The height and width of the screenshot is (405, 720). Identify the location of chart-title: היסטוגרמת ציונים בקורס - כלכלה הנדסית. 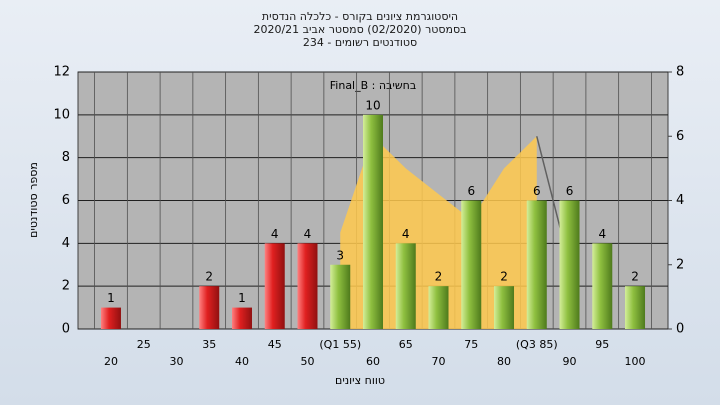
(360, 16).